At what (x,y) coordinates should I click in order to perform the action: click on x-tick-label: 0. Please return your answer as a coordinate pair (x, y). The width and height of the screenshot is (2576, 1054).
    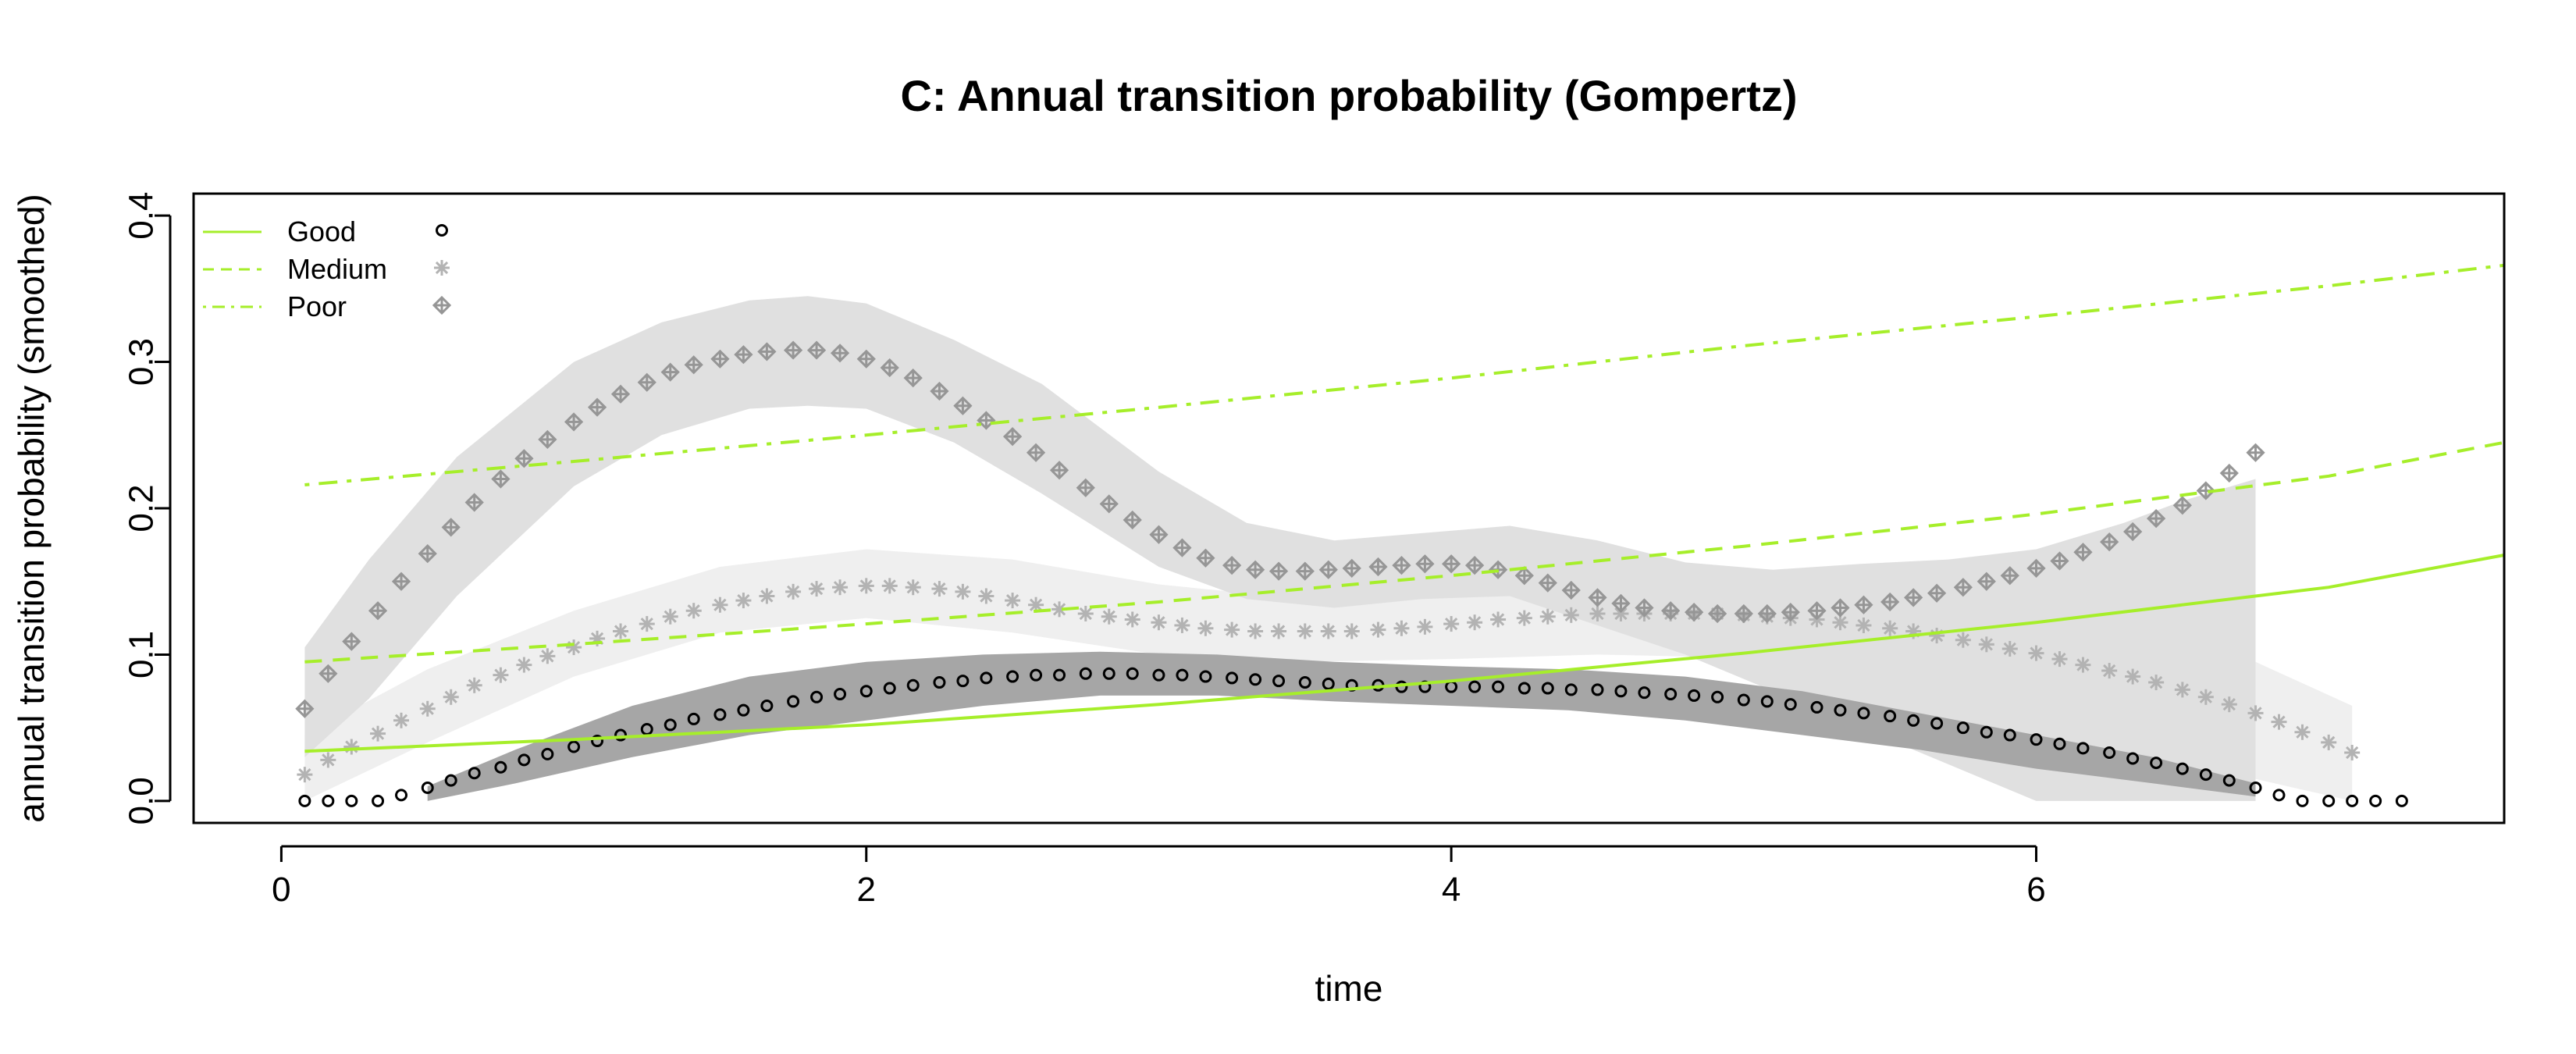
    Looking at the image, I should click on (281, 890).